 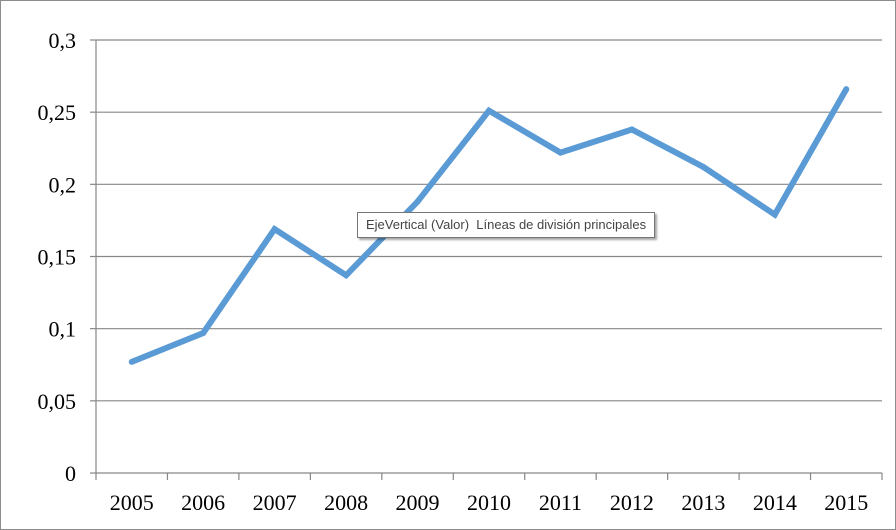 What do you see at coordinates (775, 502) in the screenshot?
I see `x-tick-label: 2014` at bounding box center [775, 502].